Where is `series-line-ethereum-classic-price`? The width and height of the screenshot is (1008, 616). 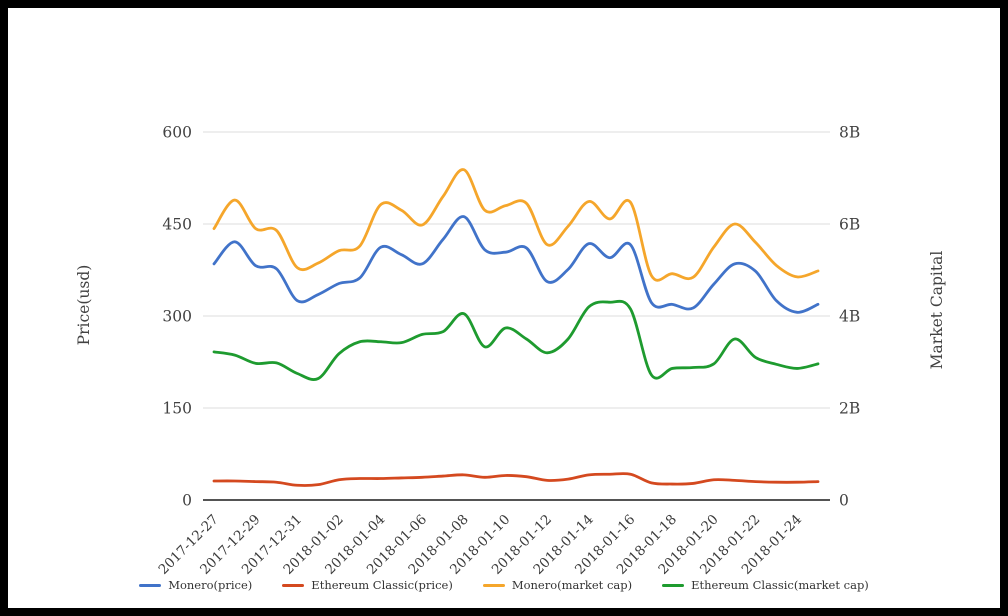
series-line-ethereum-classic-price is located at coordinates (516, 479).